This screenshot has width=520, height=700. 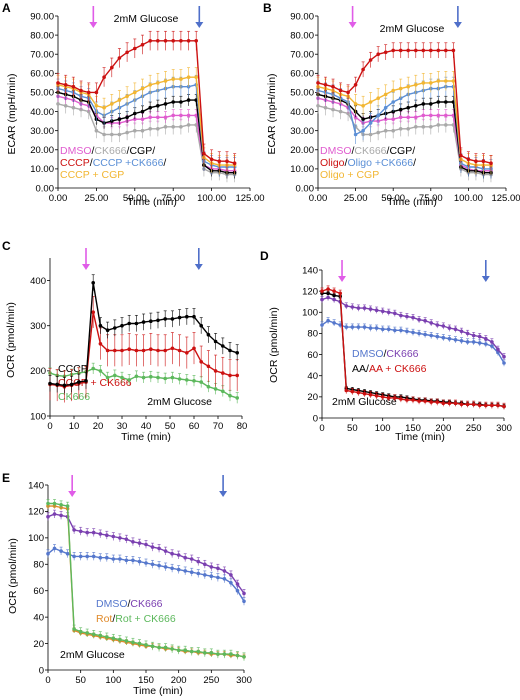 What do you see at coordinates (312, 334) in the screenshot?
I see `y-tick-label-d-4: 80` at bounding box center [312, 334].